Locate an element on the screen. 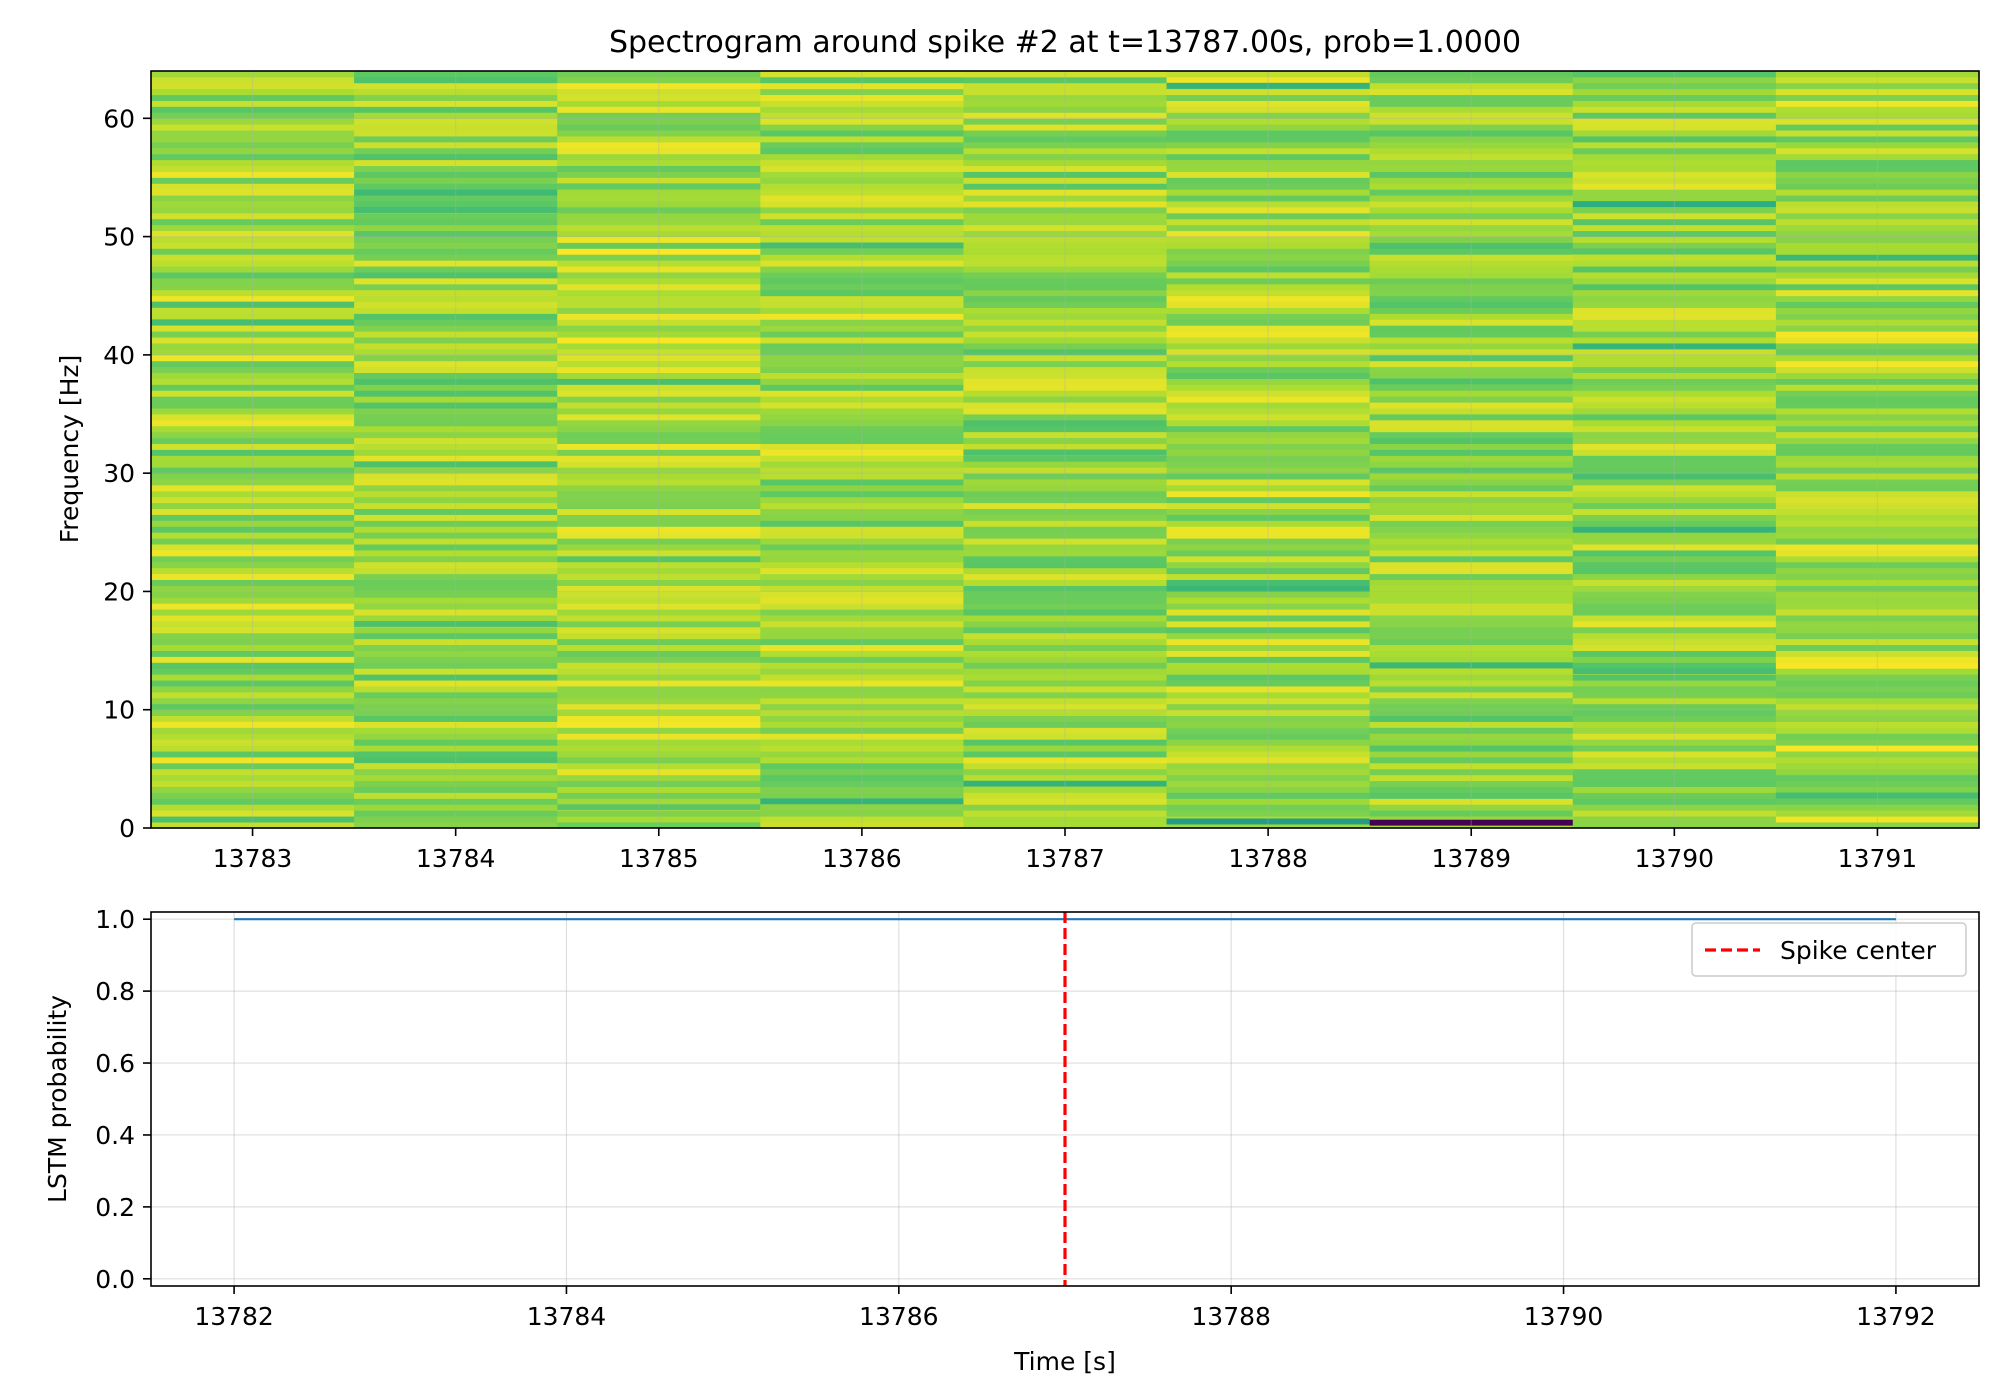 This screenshot has width=2000, height=1400. probability-x-tick-label: 13784 is located at coordinates (567, 1316).